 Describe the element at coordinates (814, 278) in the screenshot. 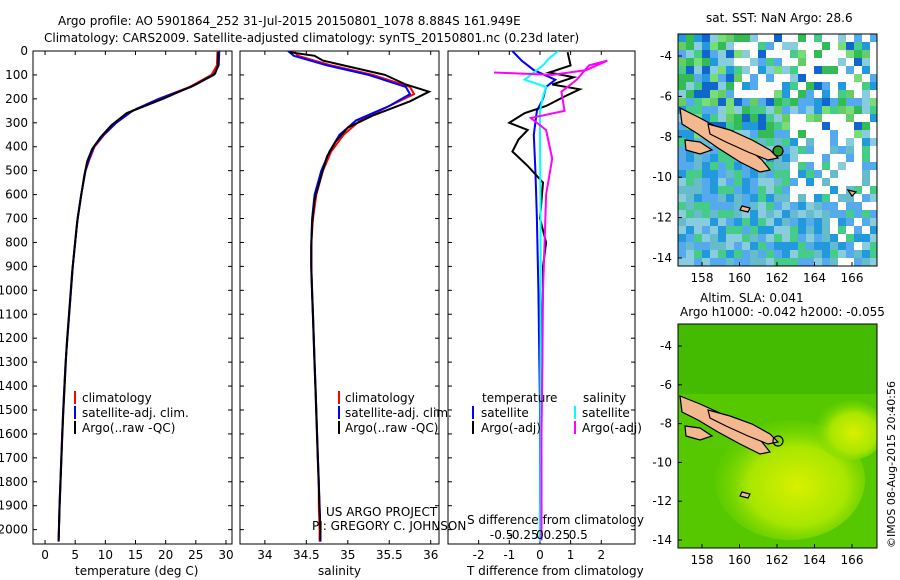

I see `map-x-tick-label: 164` at that location.